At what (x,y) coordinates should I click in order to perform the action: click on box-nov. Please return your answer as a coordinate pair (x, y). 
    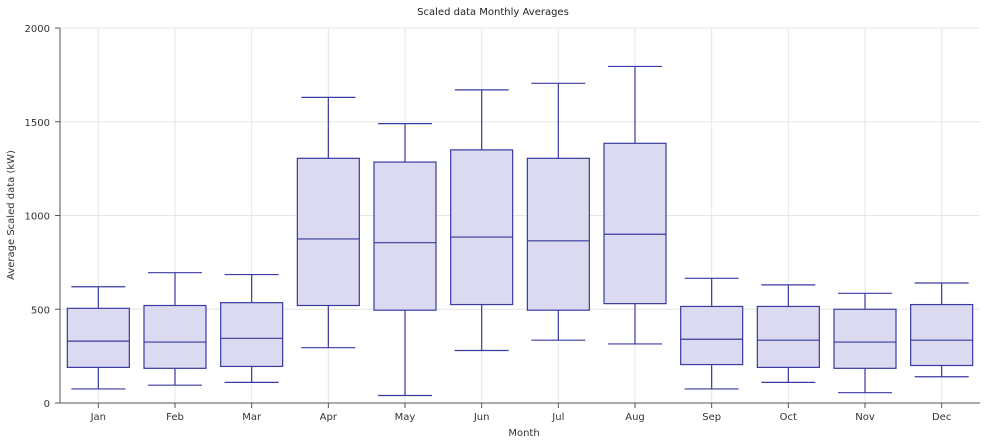
    Looking at the image, I should click on (865, 343).